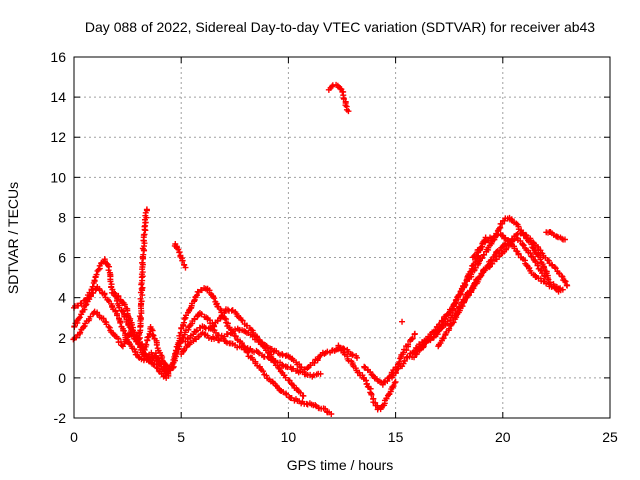  Describe the element at coordinates (181, 437) in the screenshot. I see `x-tick-label: 5` at that location.